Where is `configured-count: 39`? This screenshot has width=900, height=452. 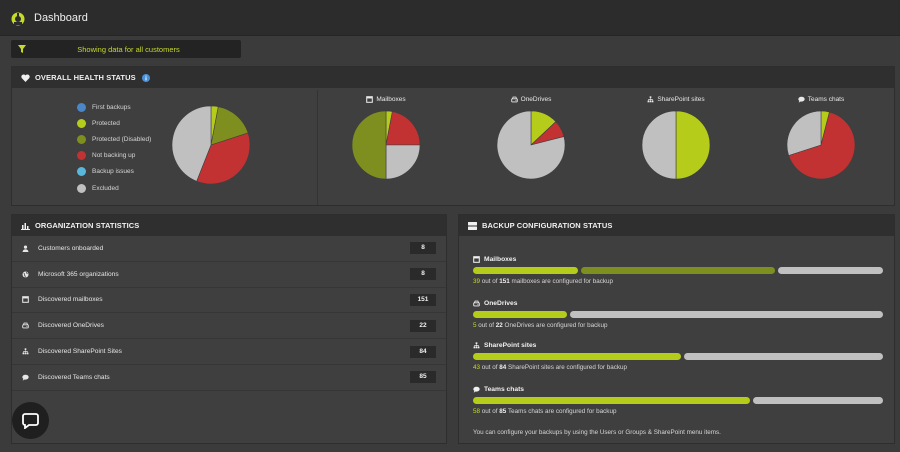 configured-count: 39 is located at coordinates (477, 281).